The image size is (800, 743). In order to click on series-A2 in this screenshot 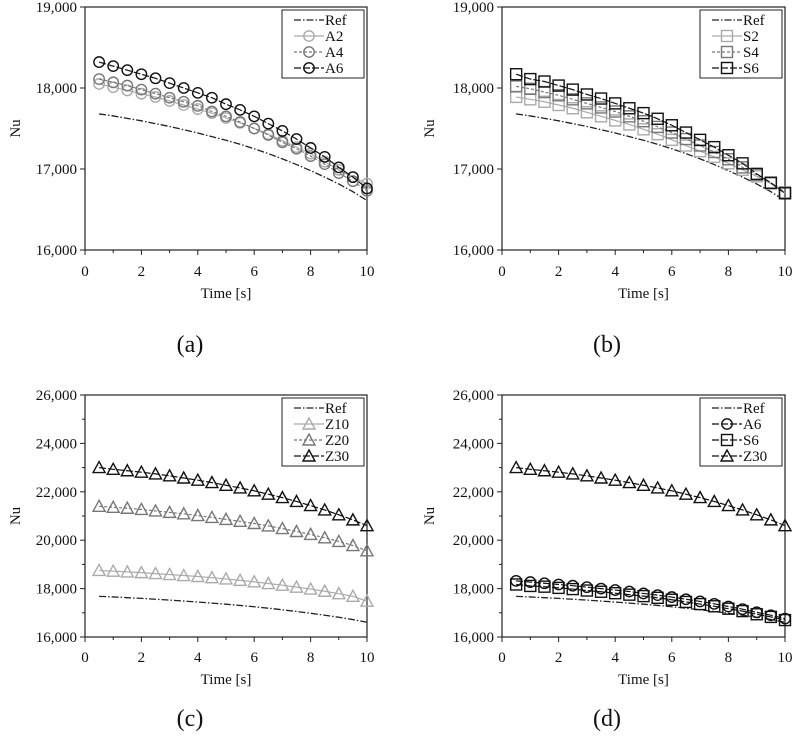, I will do `click(233, 134)`.